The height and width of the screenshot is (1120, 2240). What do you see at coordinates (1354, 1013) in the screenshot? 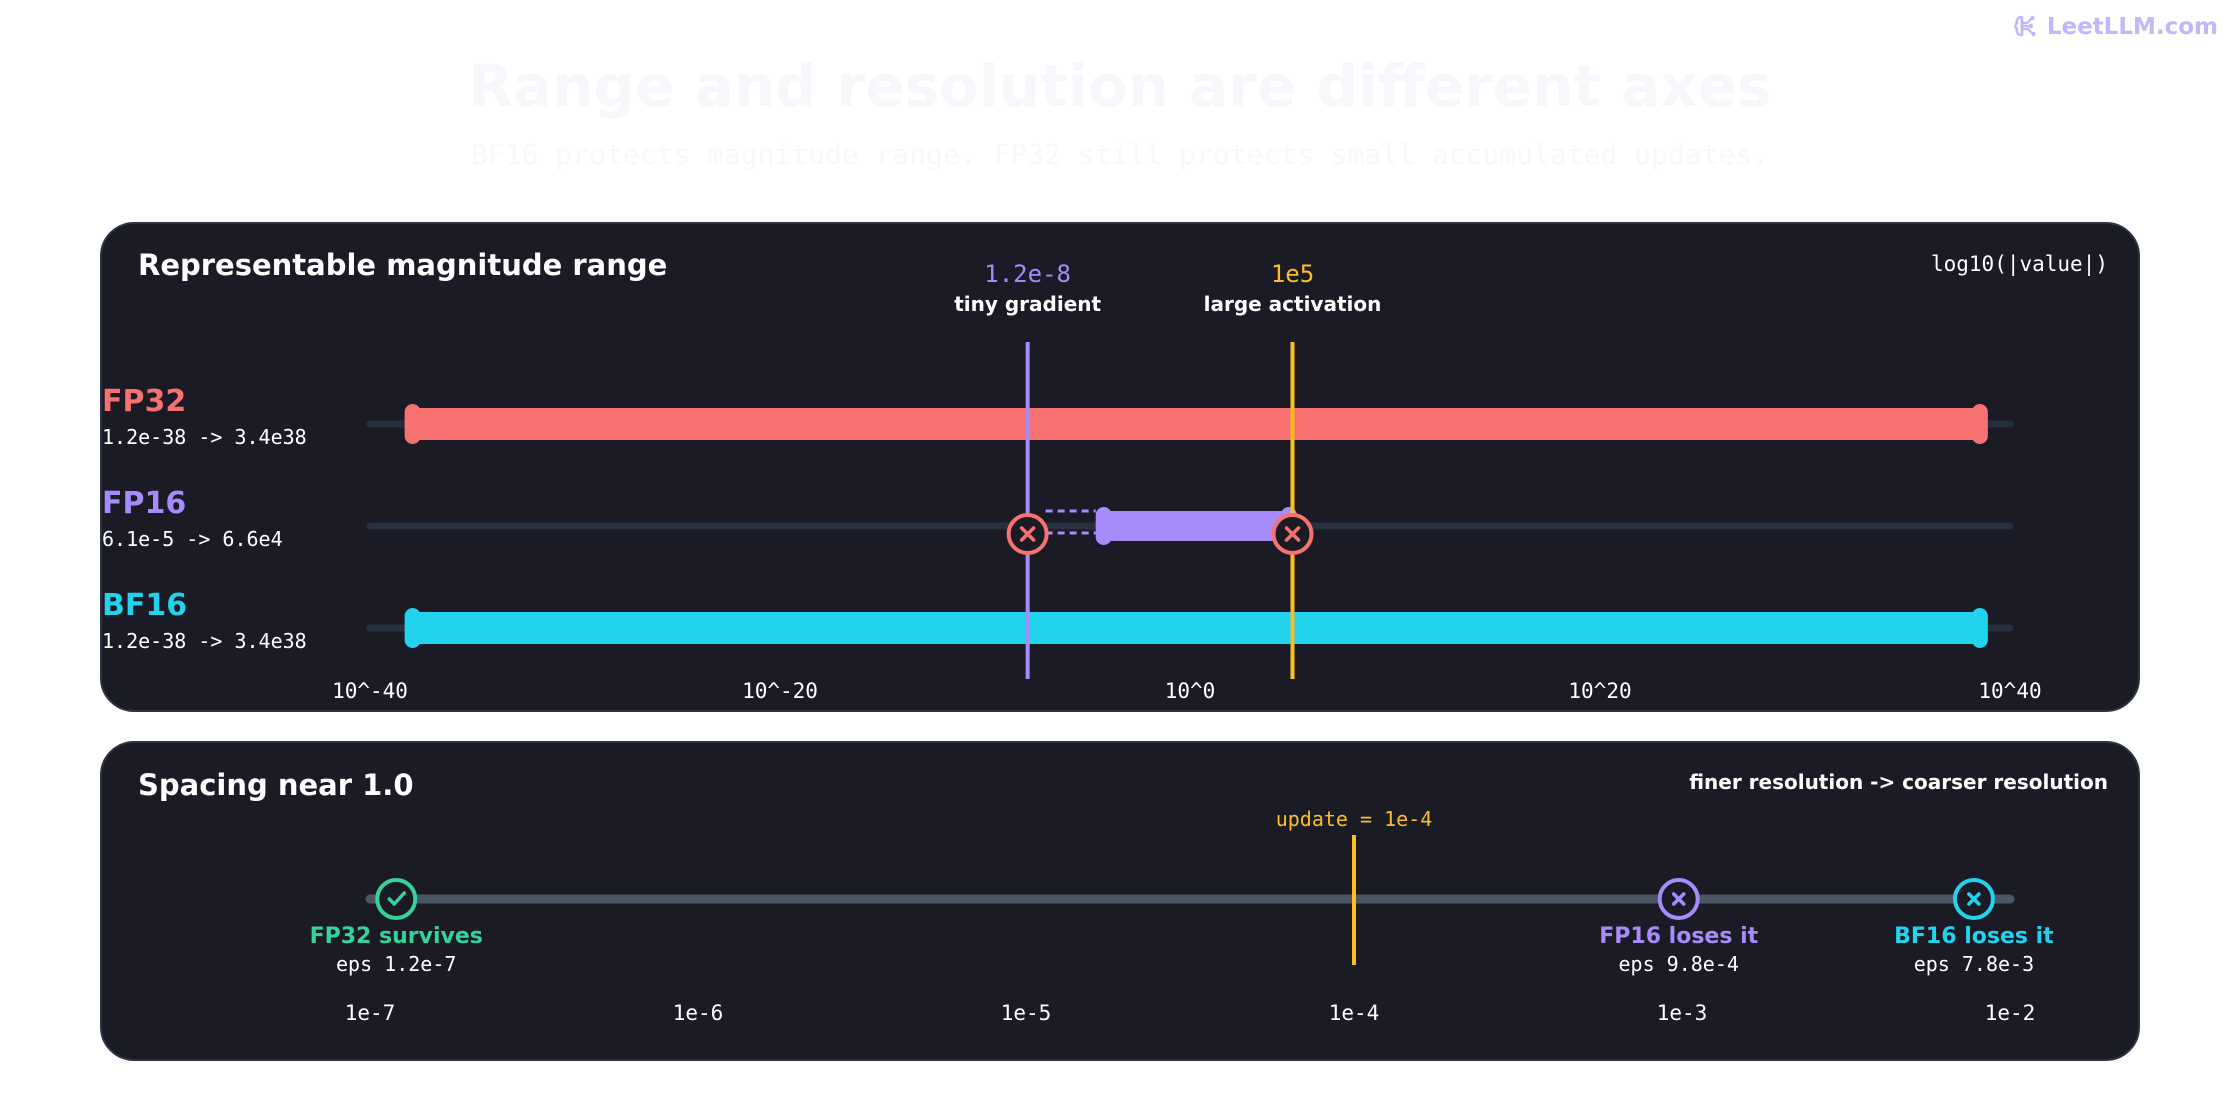
I see `spacing-tick-label: 1e-4` at bounding box center [1354, 1013].